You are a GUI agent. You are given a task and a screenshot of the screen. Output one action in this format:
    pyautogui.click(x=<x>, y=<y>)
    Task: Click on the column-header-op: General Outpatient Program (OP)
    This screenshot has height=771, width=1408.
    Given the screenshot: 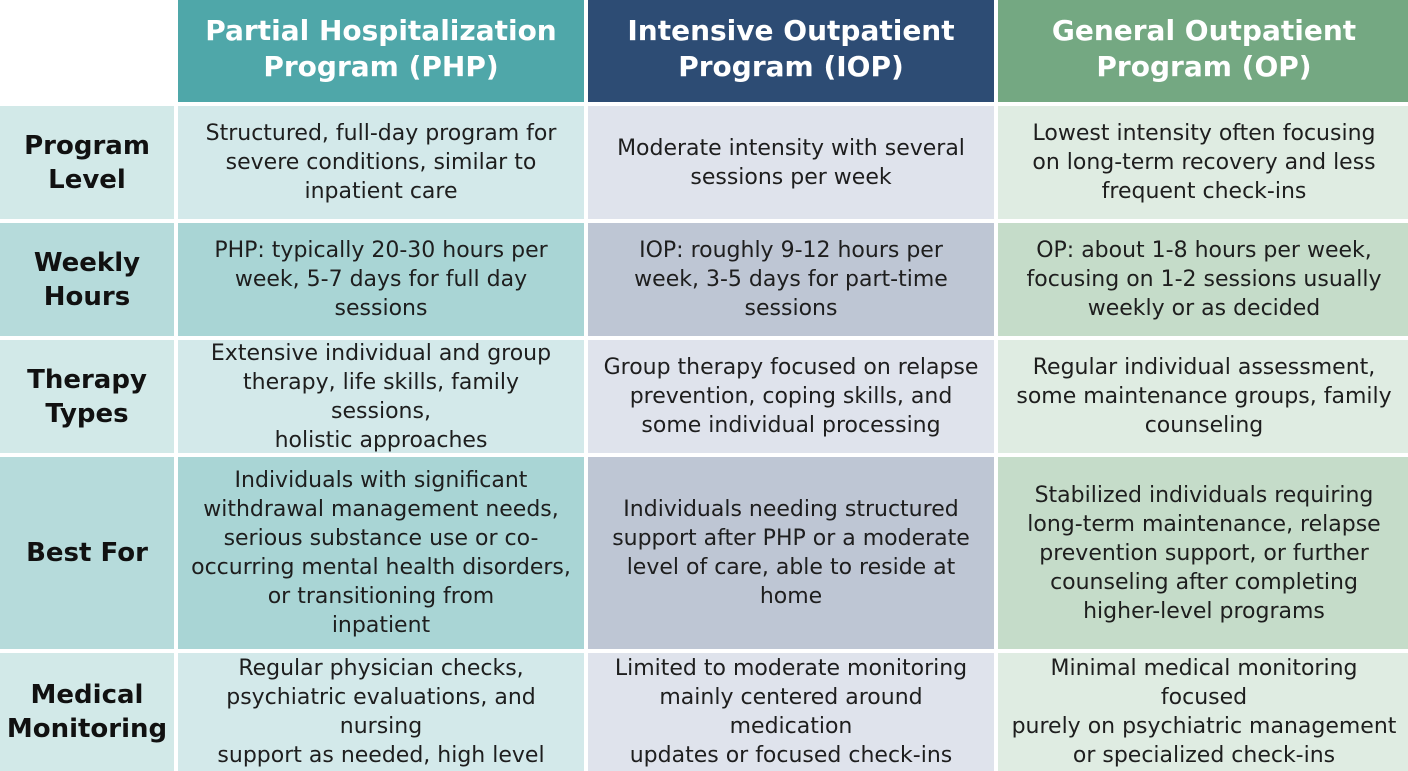 What is the action you would take?
    pyautogui.click(x=1203, y=51)
    